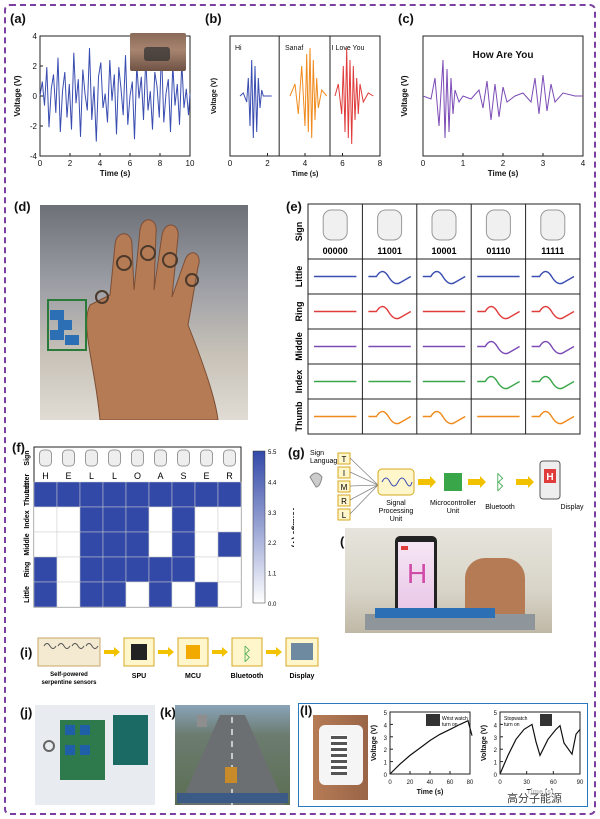 The width and height of the screenshot is (600, 819). What do you see at coordinates (299, 416) in the screenshot?
I see `row-label-thumb: Thumb` at bounding box center [299, 416].